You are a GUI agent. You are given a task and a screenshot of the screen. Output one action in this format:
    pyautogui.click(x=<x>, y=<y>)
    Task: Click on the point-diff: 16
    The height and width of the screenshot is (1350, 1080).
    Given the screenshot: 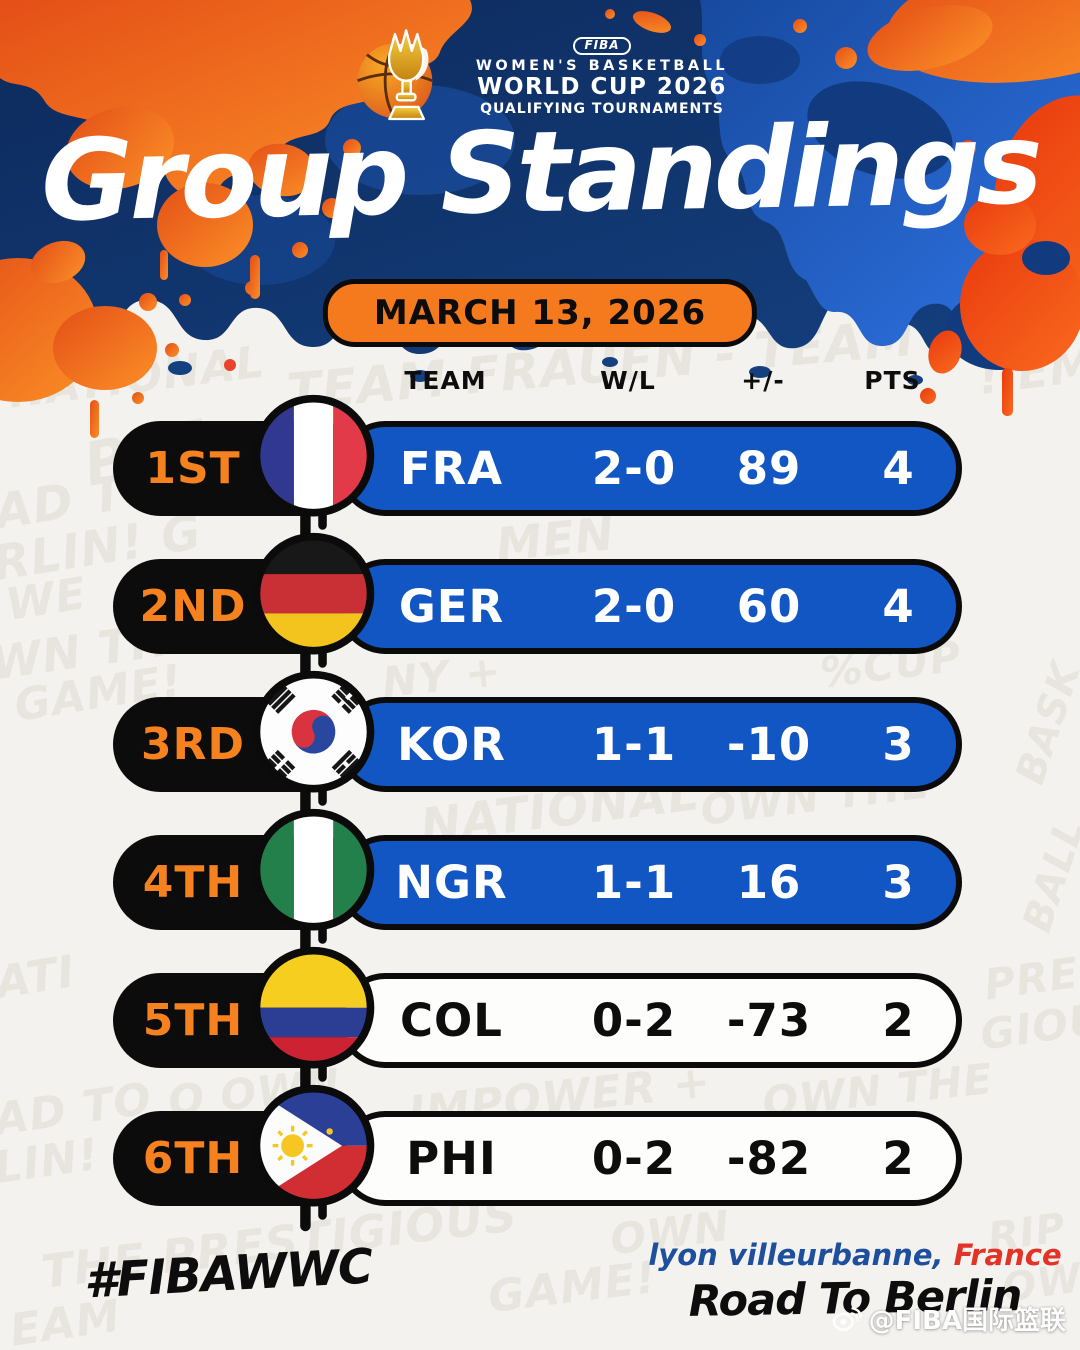 What is the action you would take?
    pyautogui.click(x=769, y=882)
    